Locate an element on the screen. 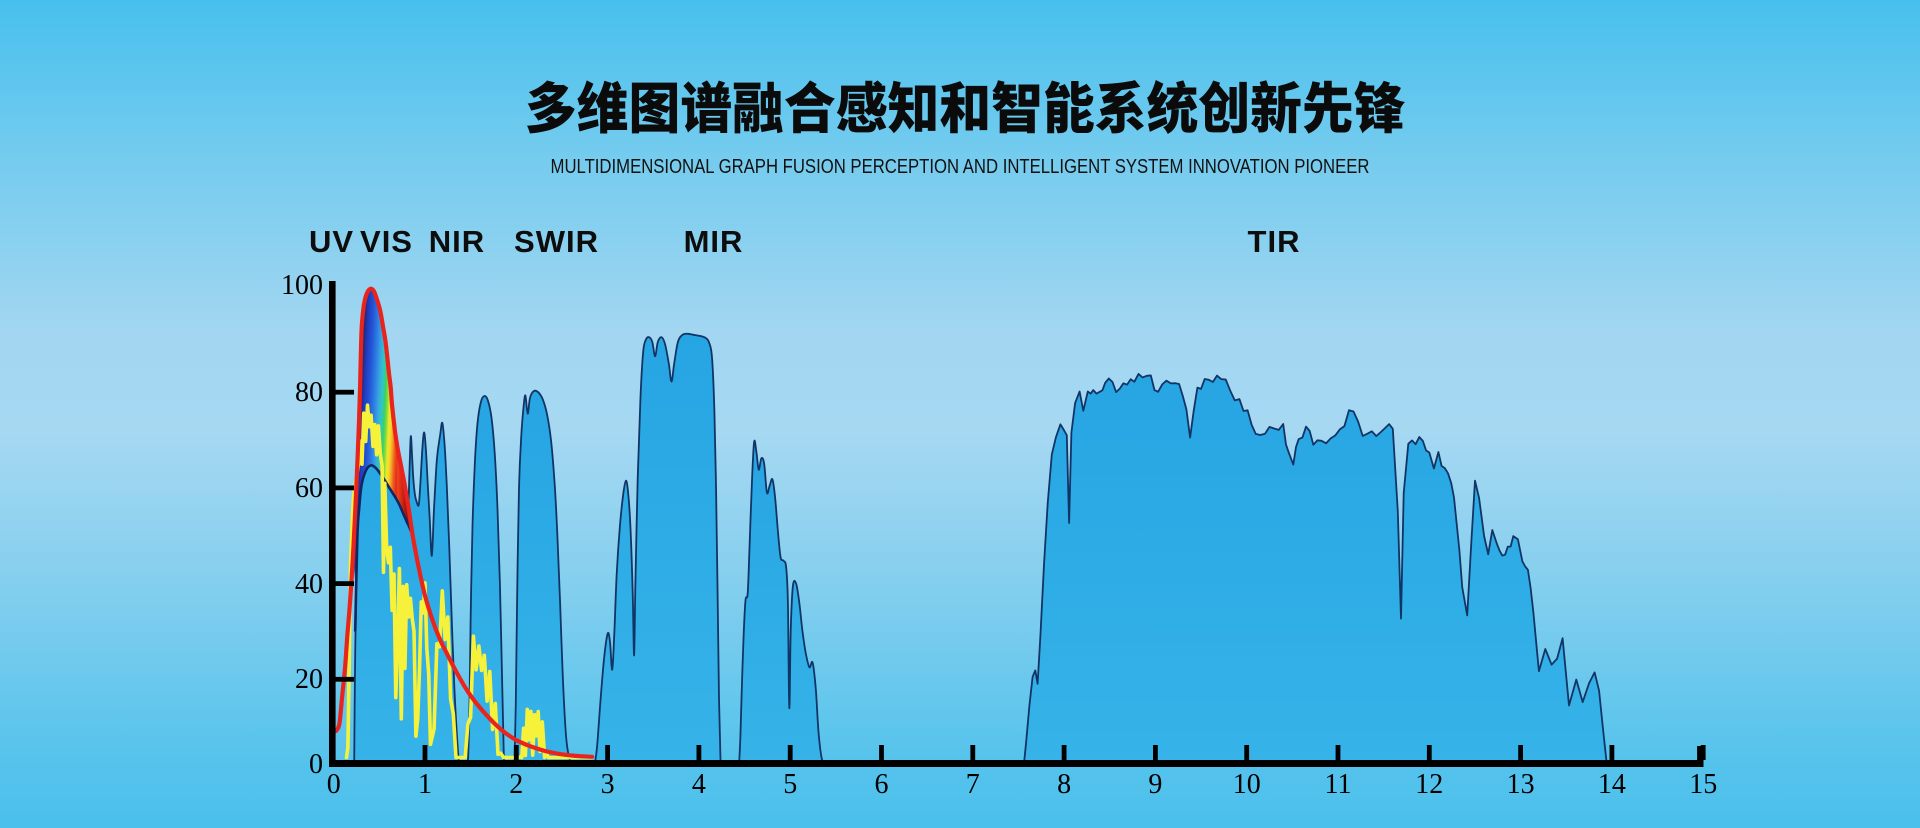 This screenshot has height=828, width=1920. svg-text: 3 is located at coordinates (608, 784).